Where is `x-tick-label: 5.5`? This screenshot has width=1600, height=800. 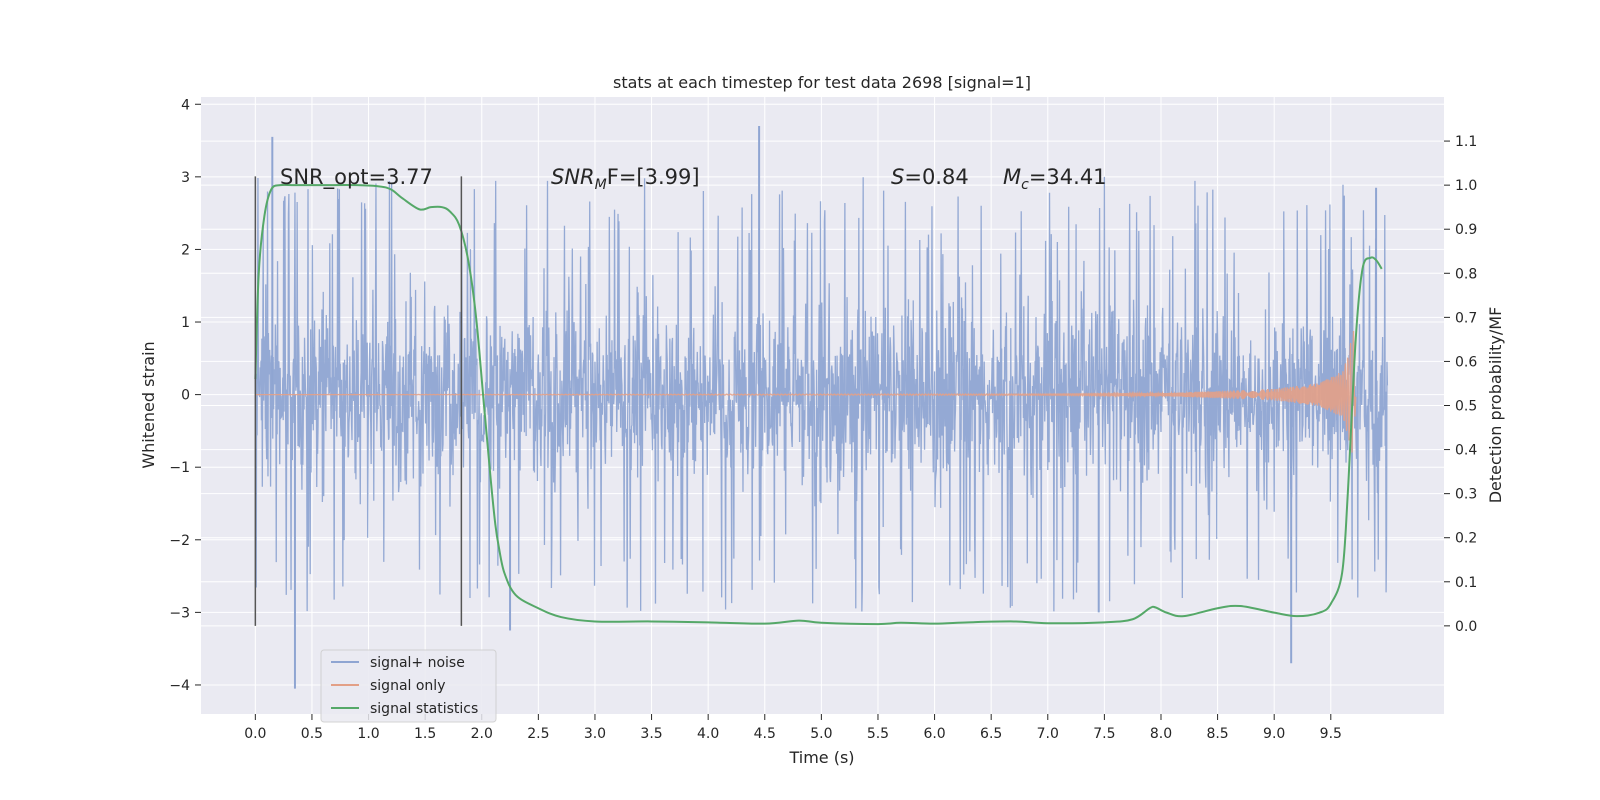
x-tick-label: 5.5 is located at coordinates (878, 734).